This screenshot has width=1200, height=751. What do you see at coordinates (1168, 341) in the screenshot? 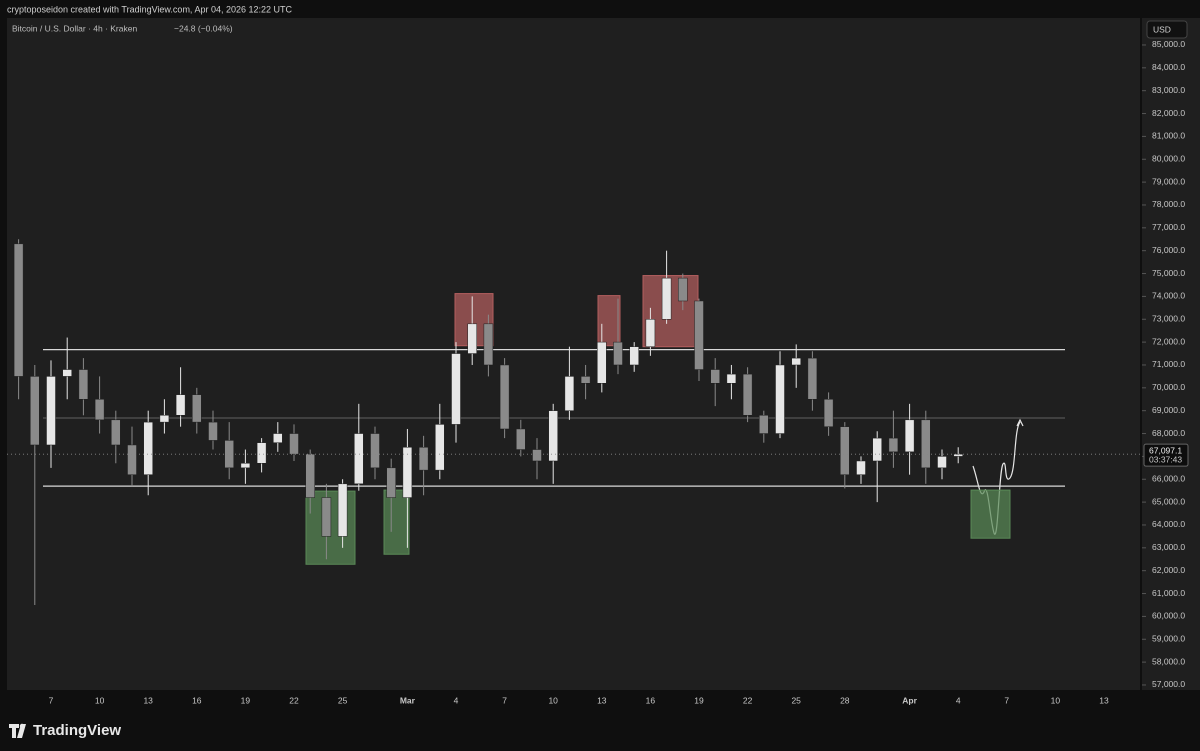
I see `y-tick-label: 72,000.0` at bounding box center [1168, 341].